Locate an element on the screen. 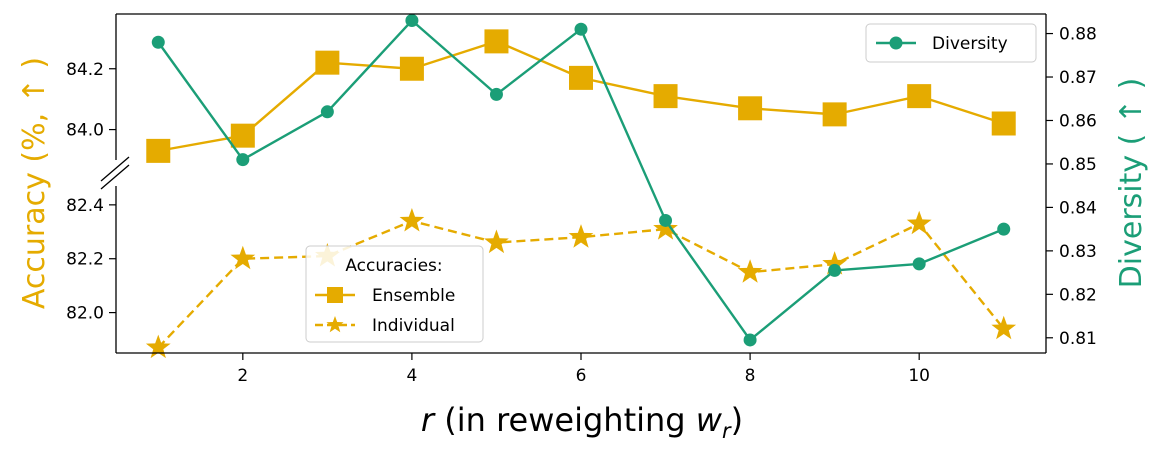 This screenshot has height=455, width=1167. right-axis-label: Diversity ( ↑ ) is located at coordinates (1131, 183).